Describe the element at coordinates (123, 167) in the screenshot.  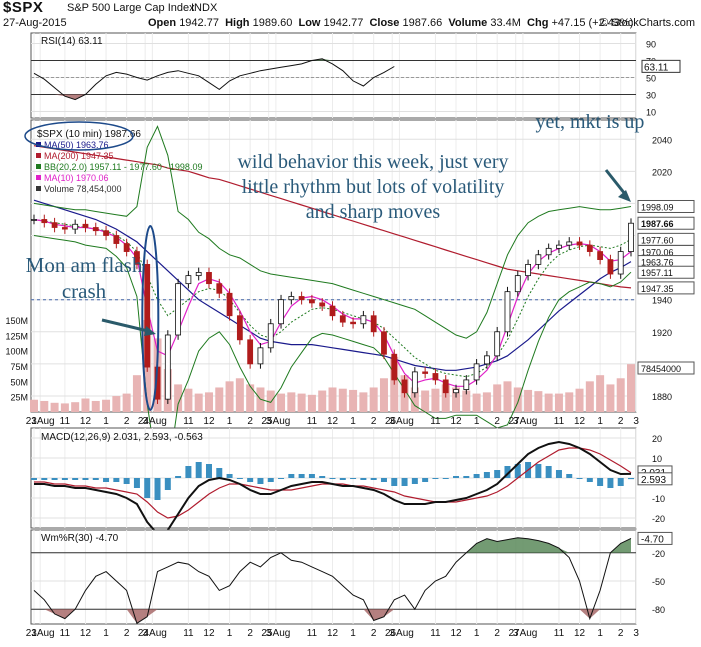
I see `legend-item: BB(20,2.0) 1957.11 - 1977.60 - 1998.09` at that location.